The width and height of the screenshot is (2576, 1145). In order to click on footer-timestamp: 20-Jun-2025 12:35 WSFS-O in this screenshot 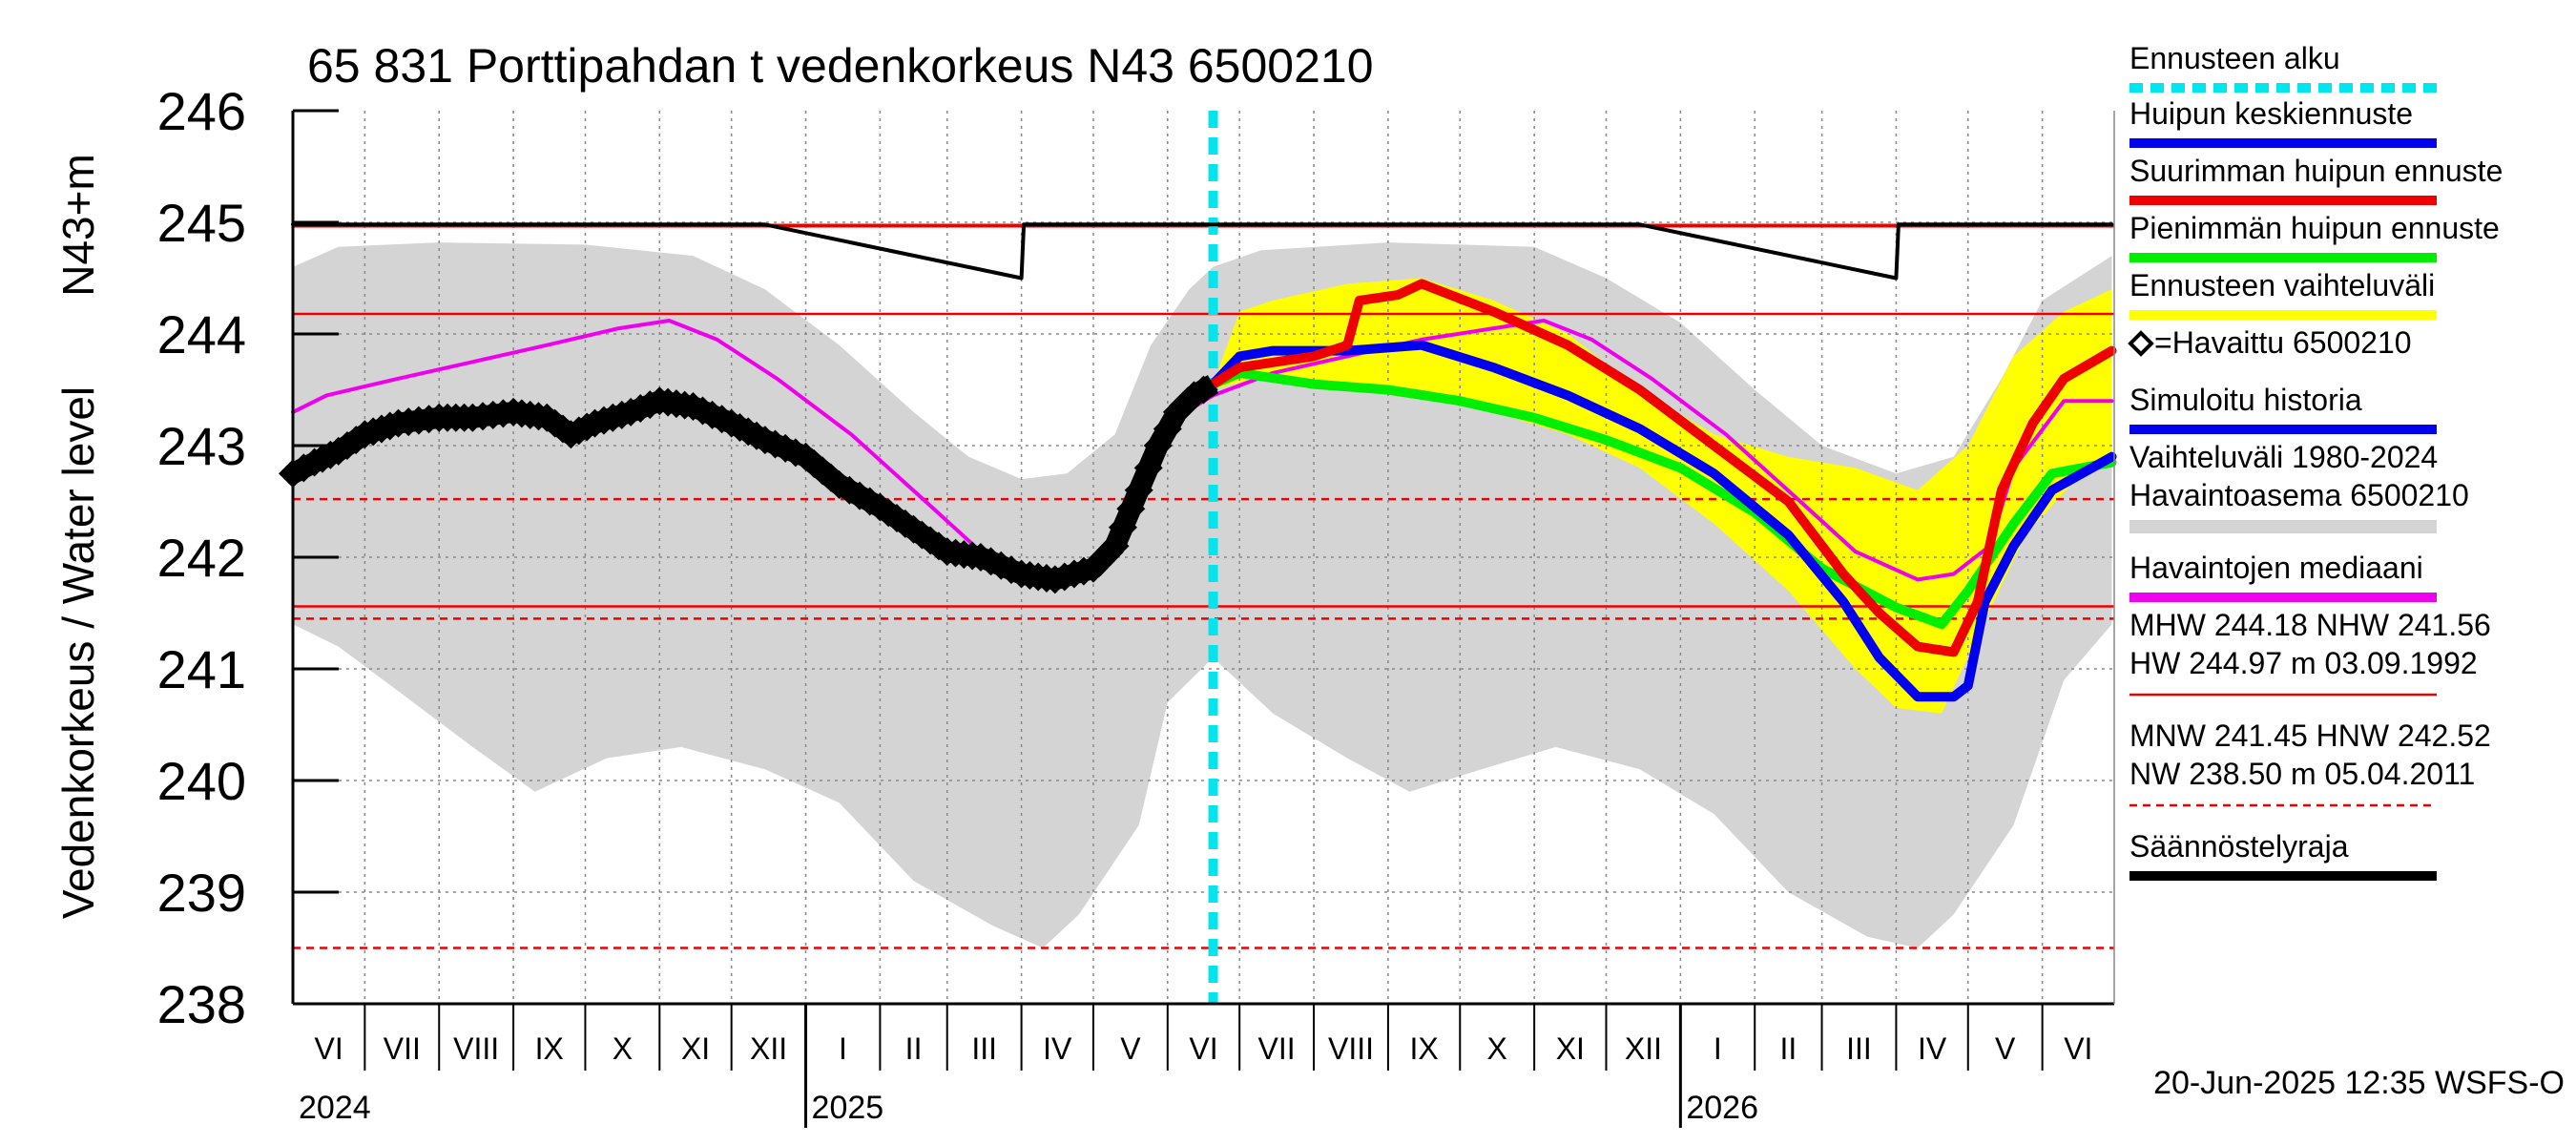, I will do `click(2359, 1083)`.